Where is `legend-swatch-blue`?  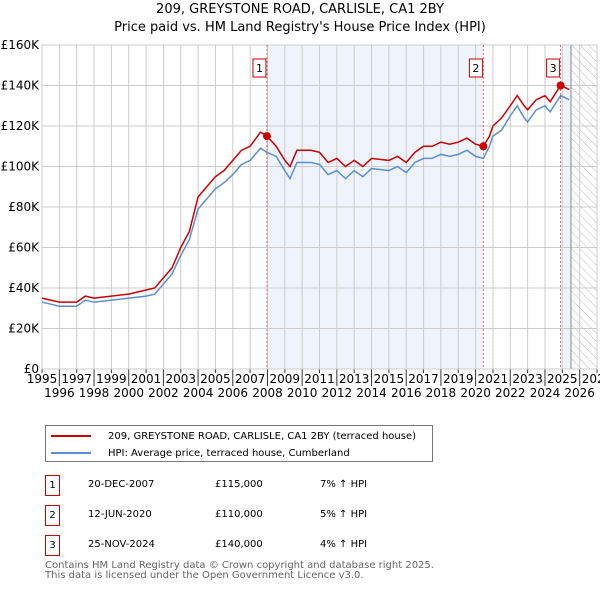 legend-swatch-blue is located at coordinates (71, 453).